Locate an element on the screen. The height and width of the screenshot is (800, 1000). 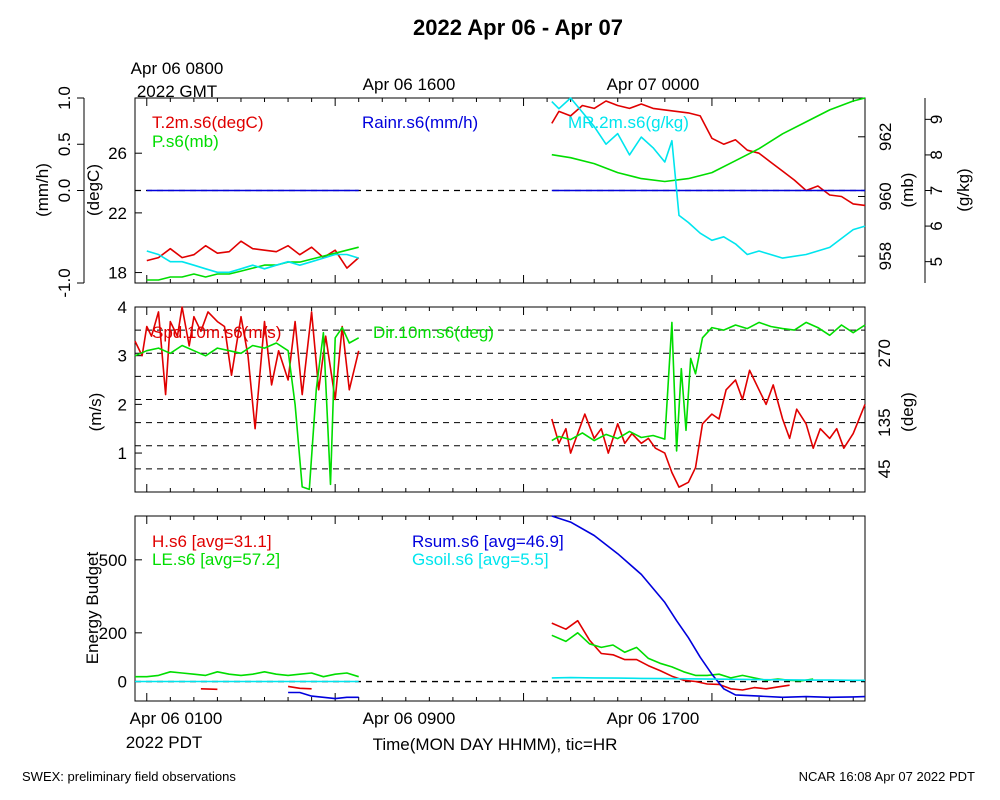
rain-axis-label: (mm/h) is located at coordinates (42, 190).